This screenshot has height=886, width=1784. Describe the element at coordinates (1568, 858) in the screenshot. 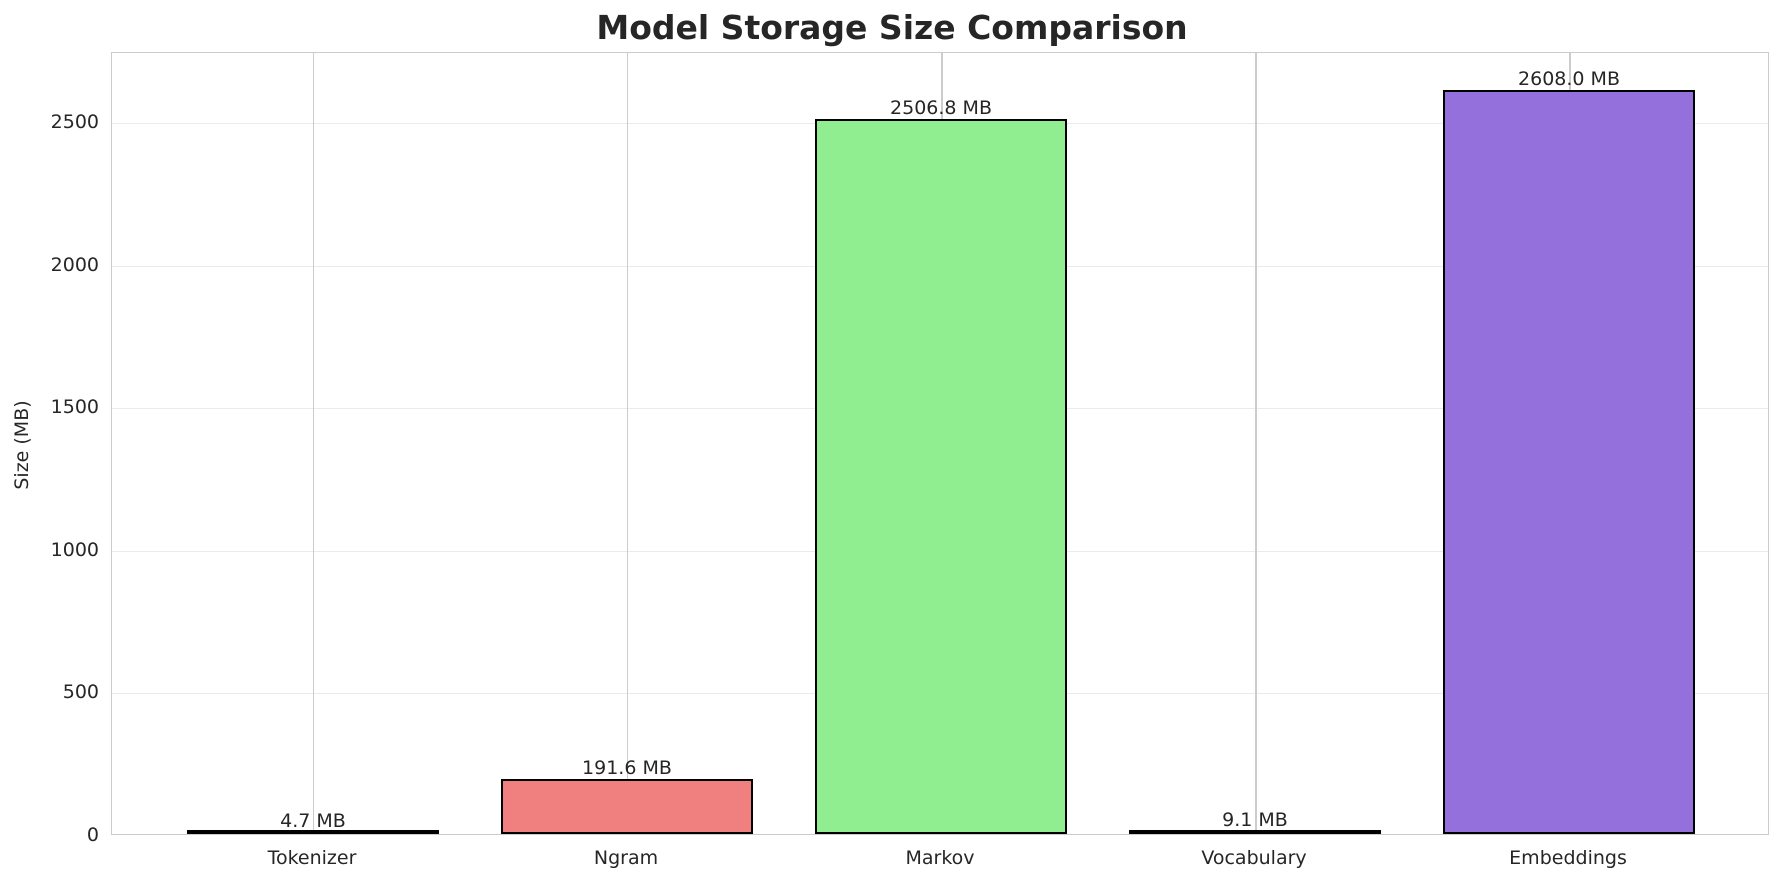

I see `x-tick-label: Embeddings` at that location.